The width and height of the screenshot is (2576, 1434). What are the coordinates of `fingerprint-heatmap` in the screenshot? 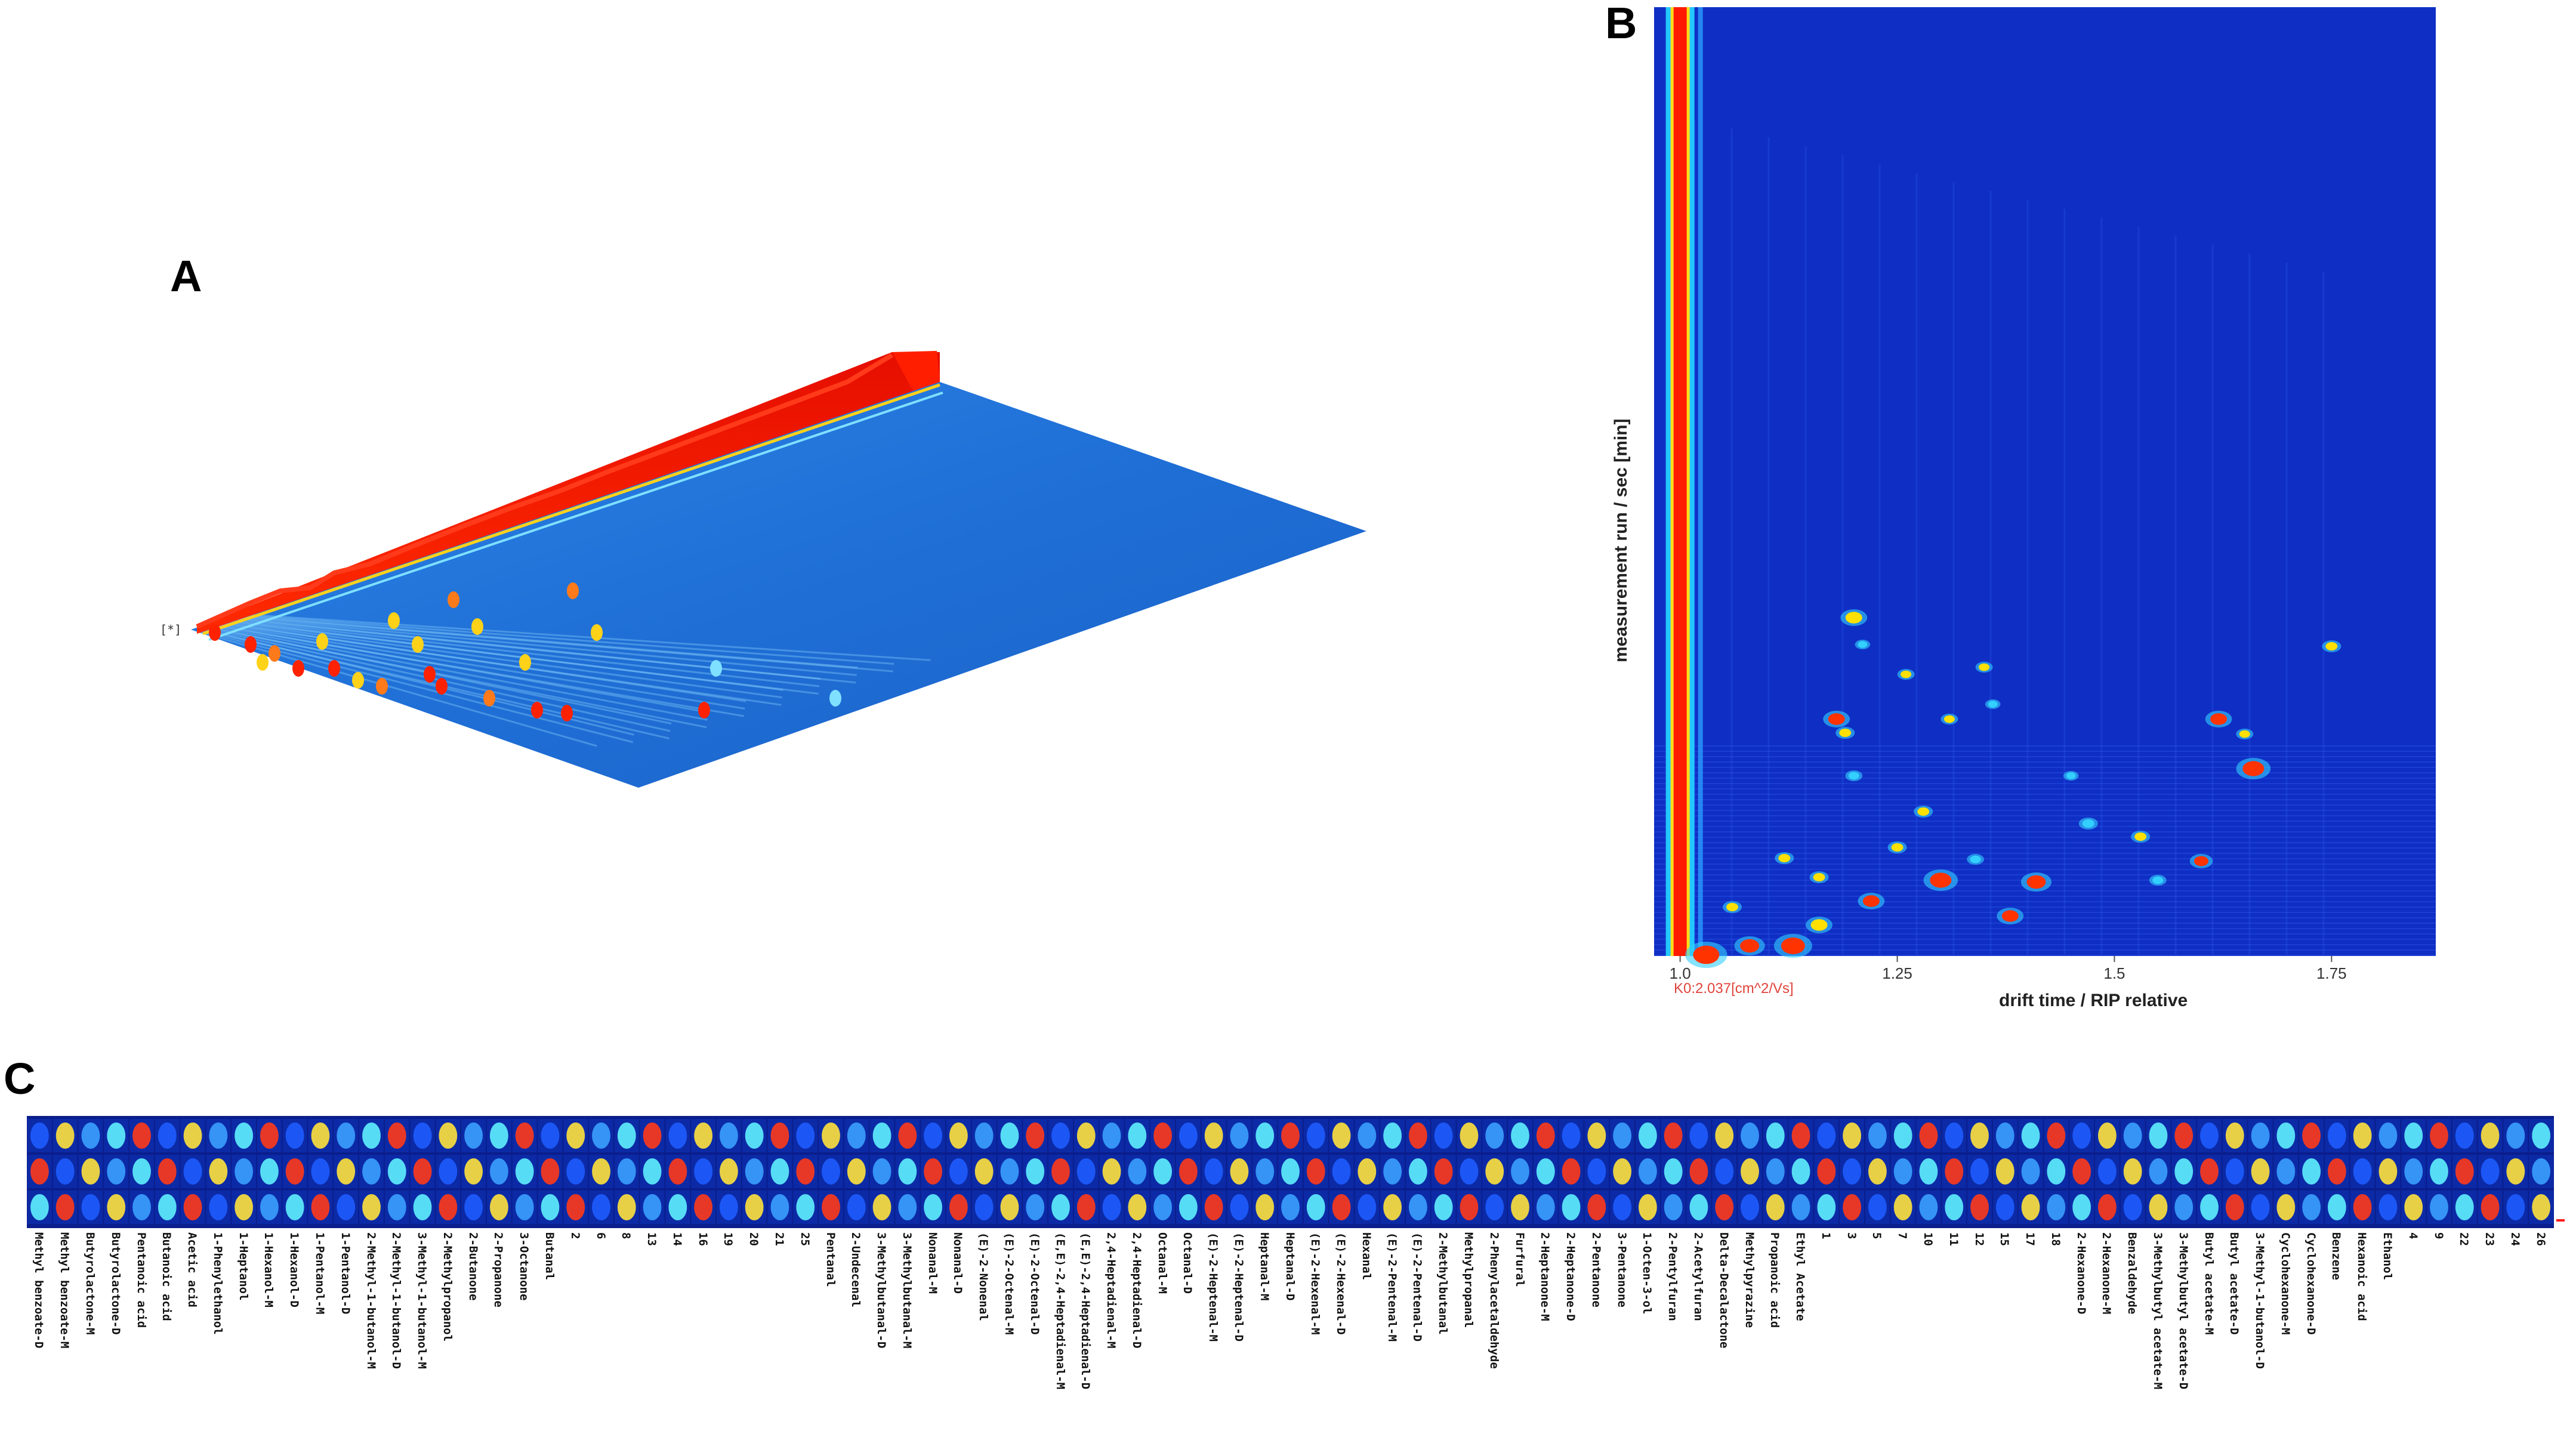 It's located at (1296, 1172).